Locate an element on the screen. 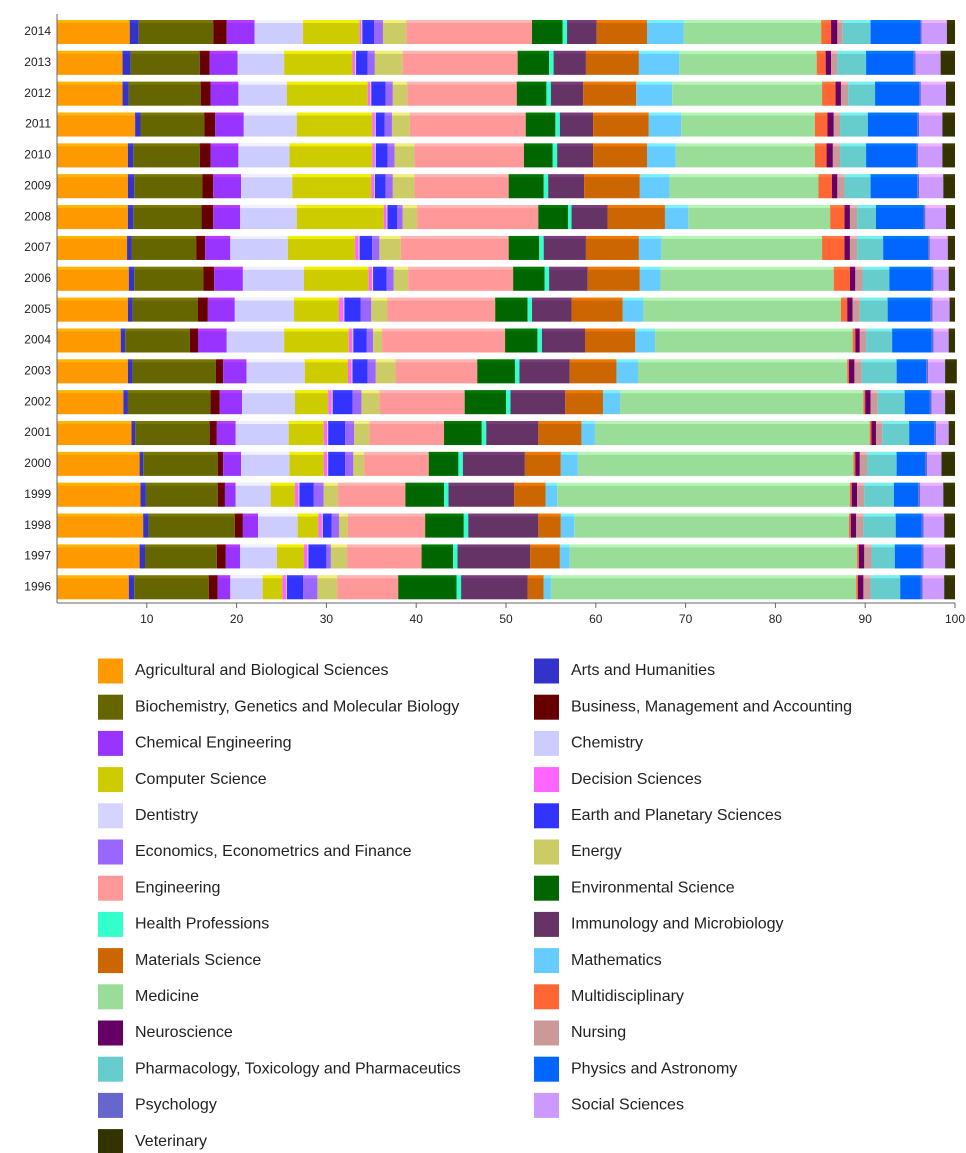 This screenshot has width=966, height=1153. legend-label: Materials Science is located at coordinates (198, 960).